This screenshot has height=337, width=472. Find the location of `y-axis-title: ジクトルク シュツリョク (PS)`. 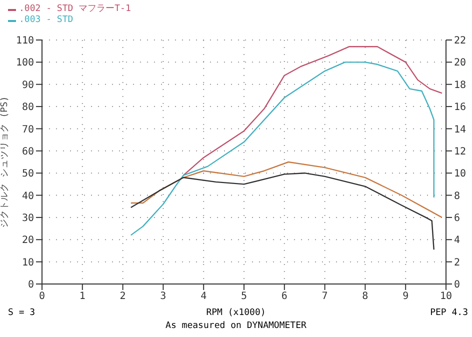

y-axis-title: ジクトルク シュツリョク (PS) is located at coordinates (5, 162).